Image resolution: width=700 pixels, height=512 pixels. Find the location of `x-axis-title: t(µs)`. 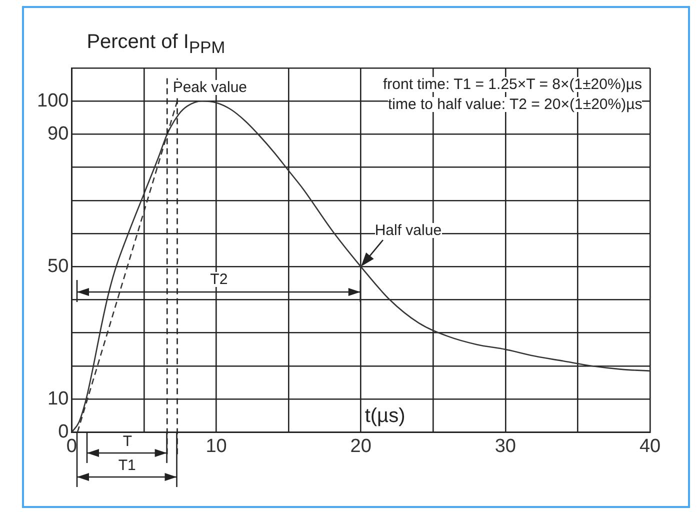

x-axis-title: t(µs) is located at coordinates (385, 416).